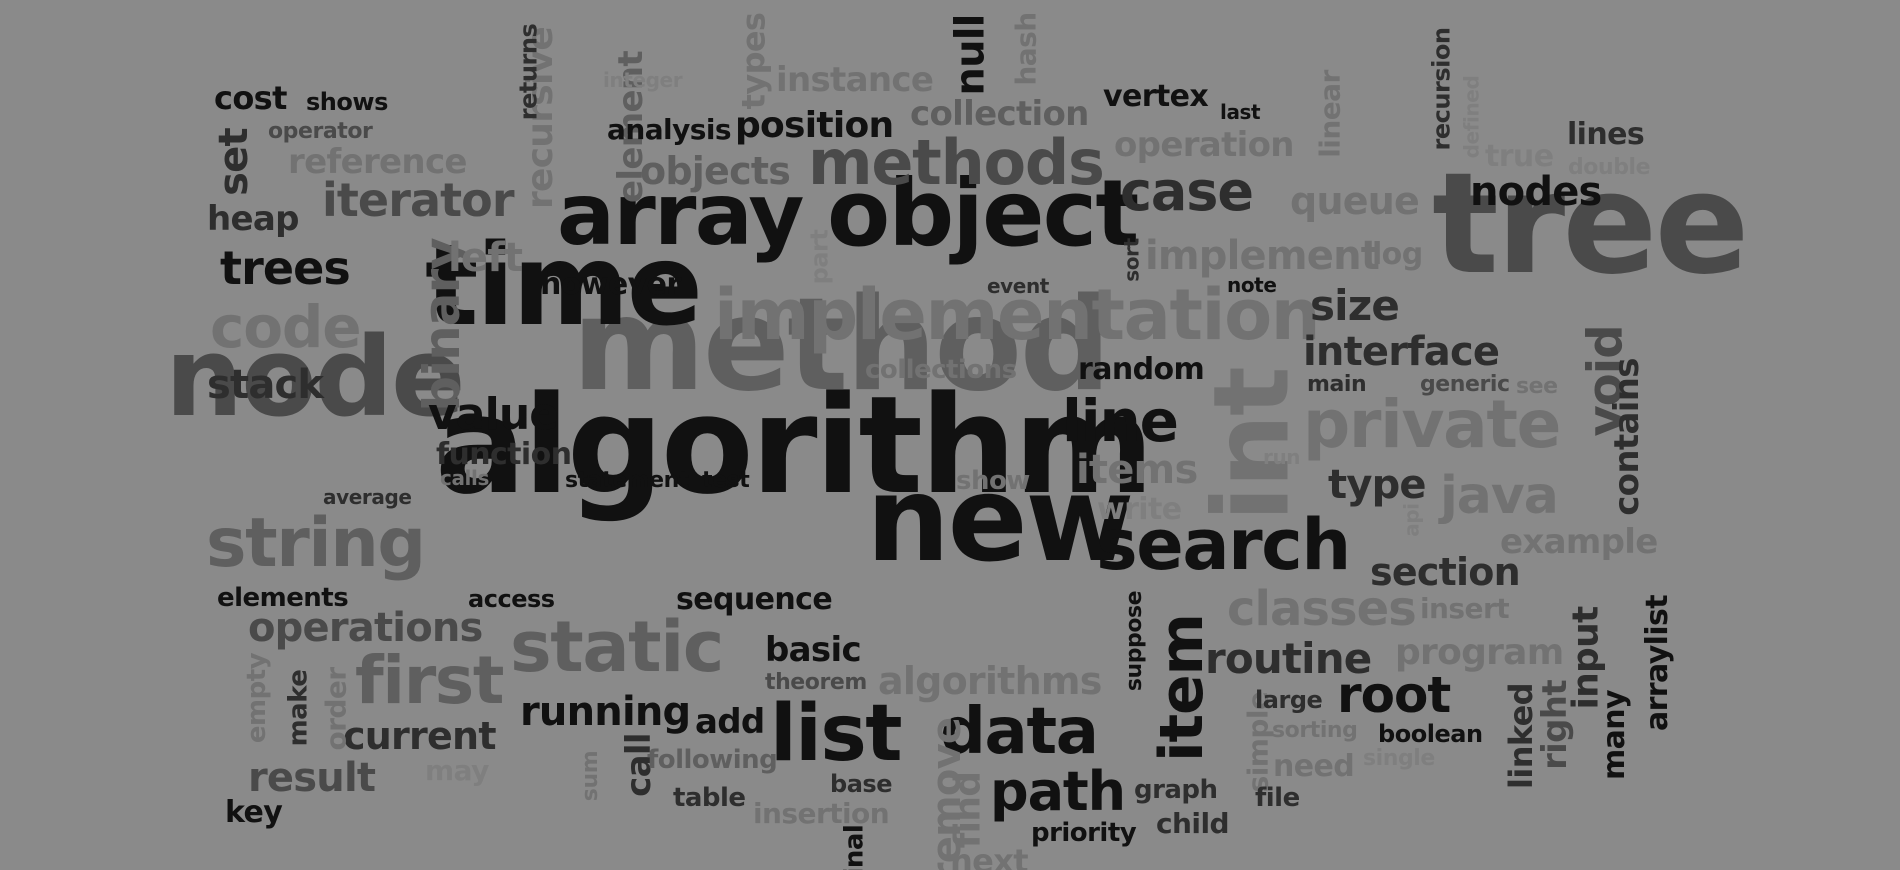 Image resolution: width=1900 pixels, height=870 pixels. I want to click on cloud-word: iterator, so click(418, 200).